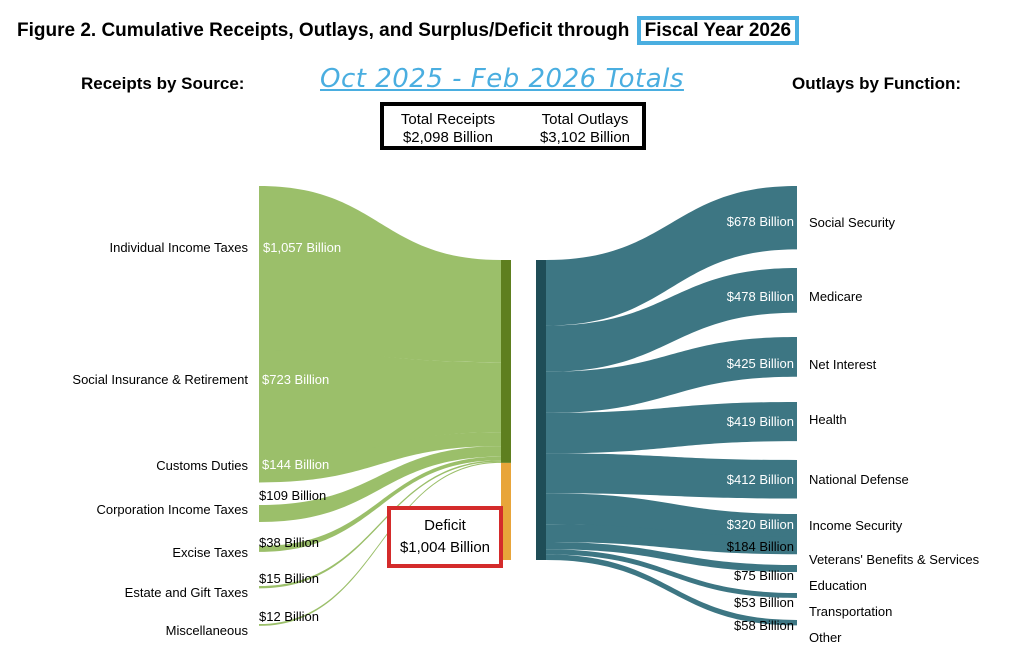 The image size is (1024, 672). What do you see at coordinates (380, 274) in the screenshot?
I see `receipt-flow-individual-income-taxes` at bounding box center [380, 274].